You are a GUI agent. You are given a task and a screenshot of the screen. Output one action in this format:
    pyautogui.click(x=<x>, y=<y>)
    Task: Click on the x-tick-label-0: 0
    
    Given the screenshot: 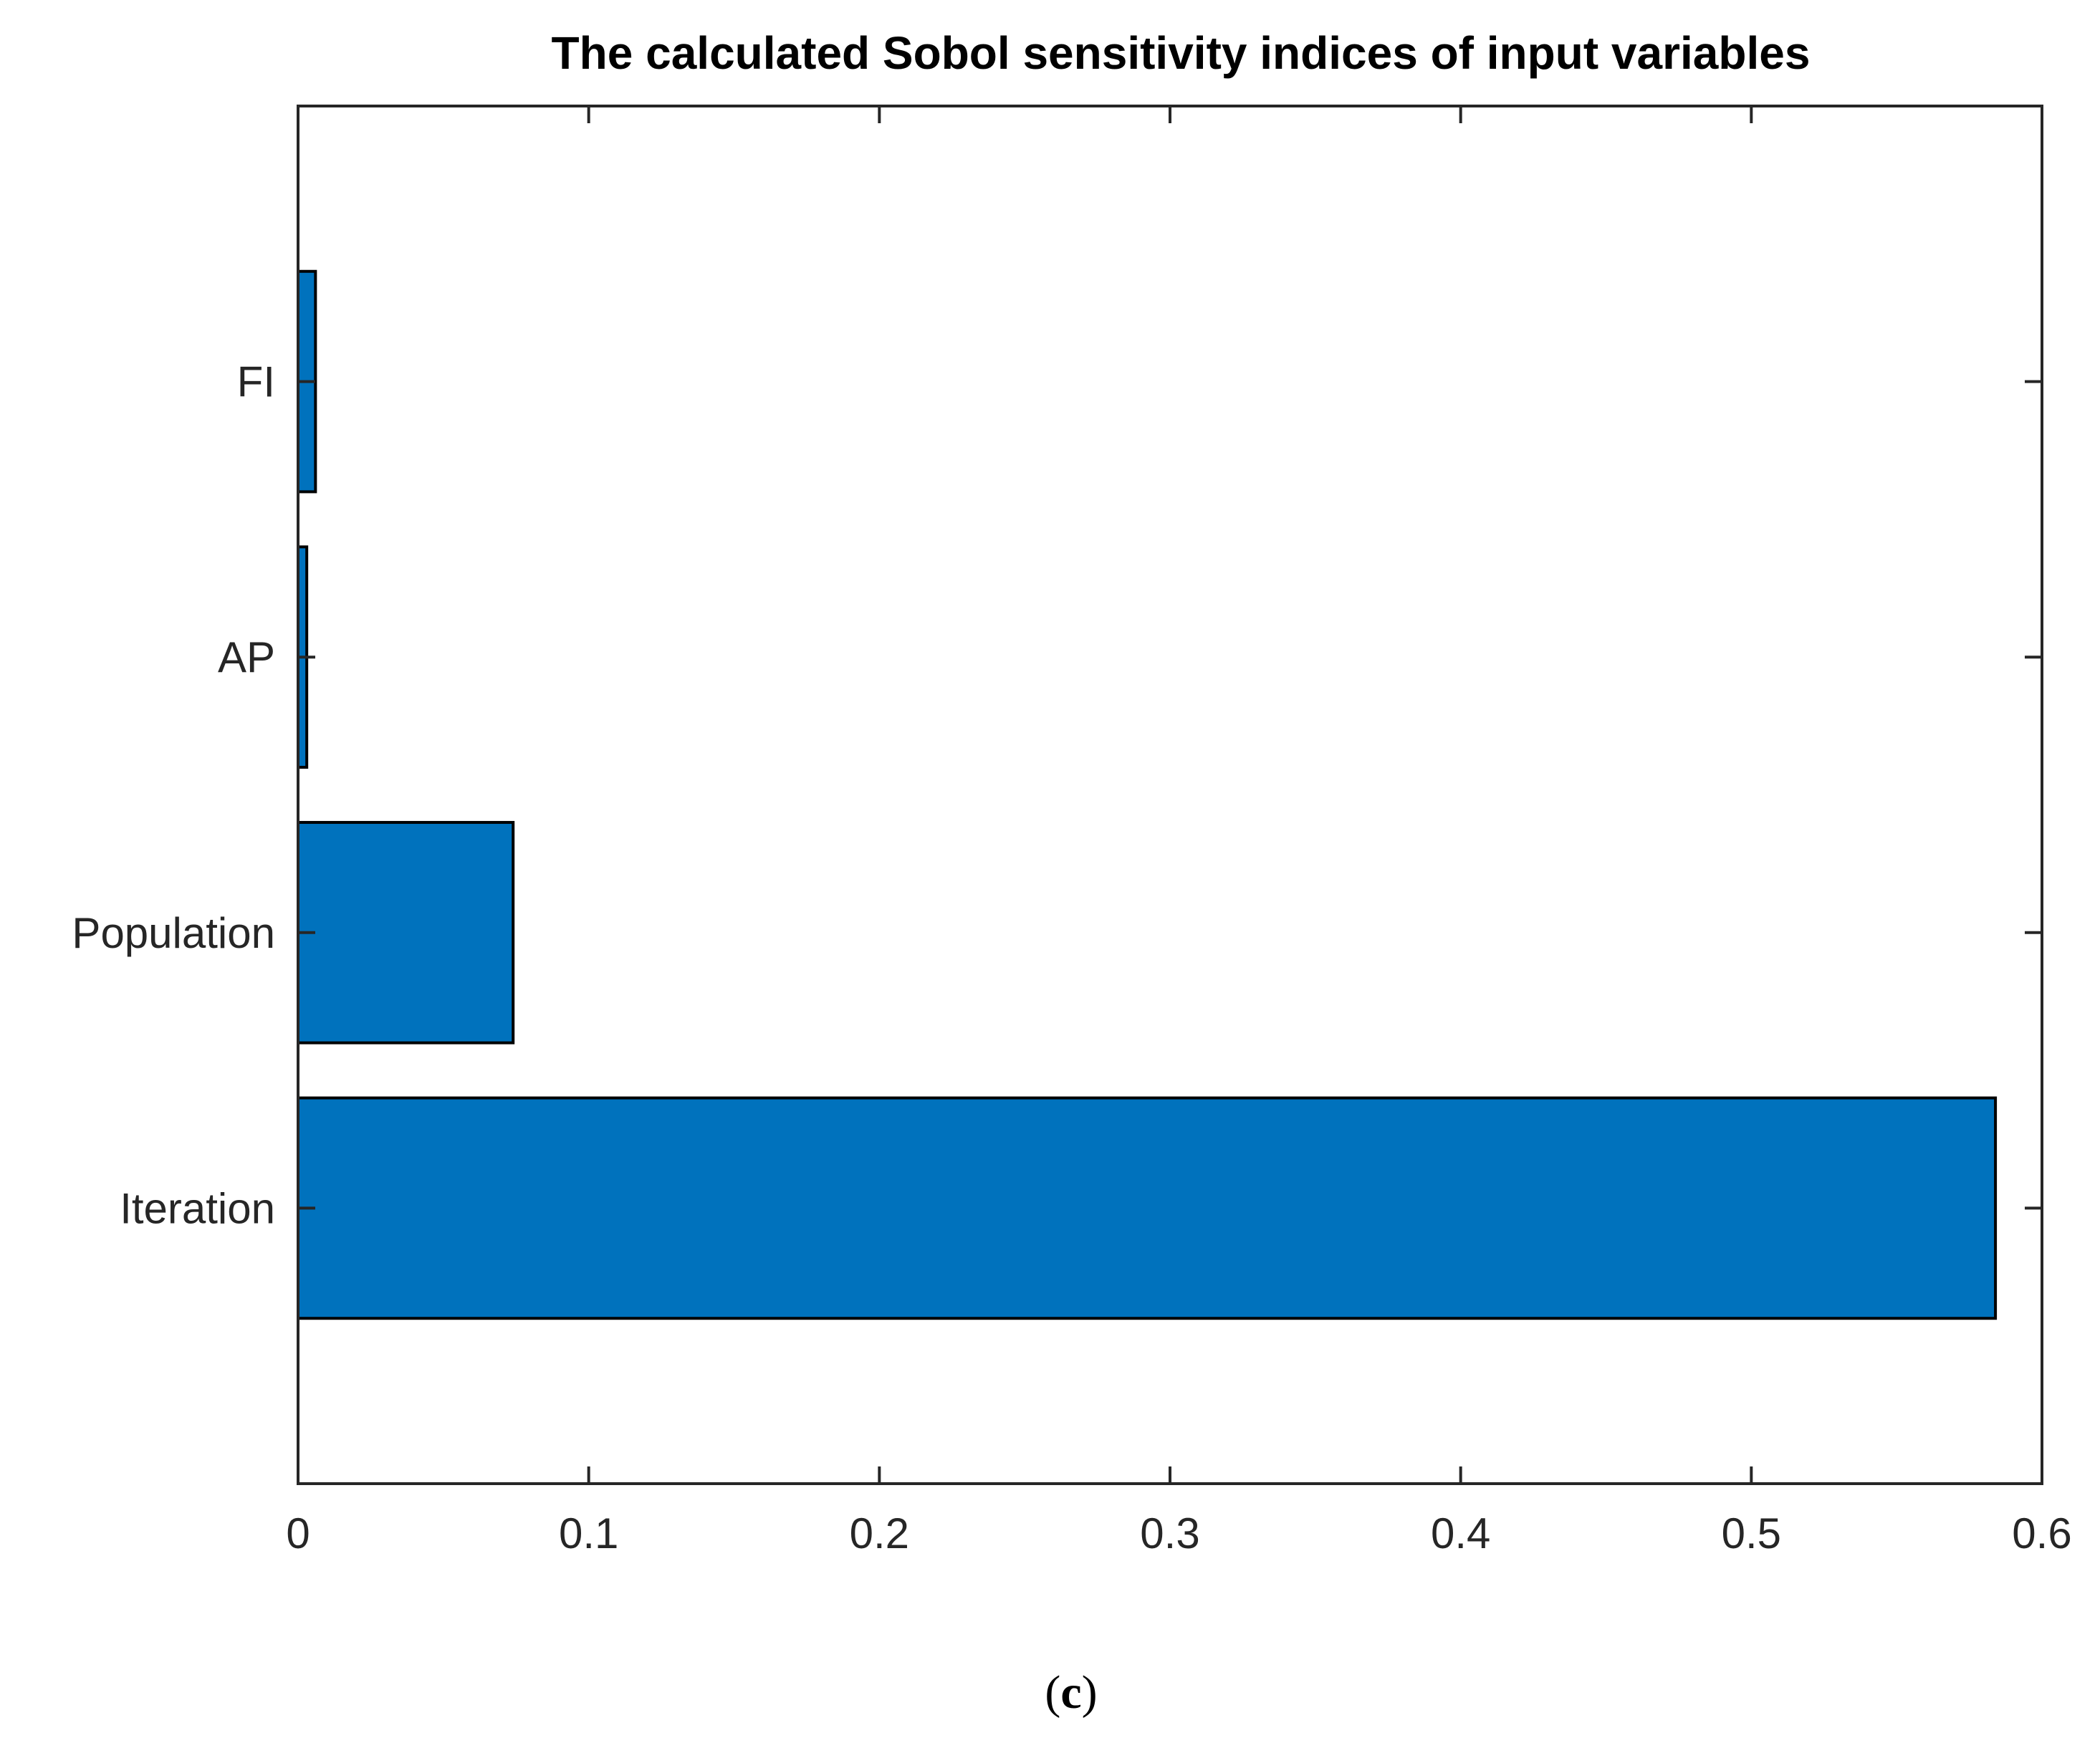 What is the action you would take?
    pyautogui.click(x=298, y=1533)
    